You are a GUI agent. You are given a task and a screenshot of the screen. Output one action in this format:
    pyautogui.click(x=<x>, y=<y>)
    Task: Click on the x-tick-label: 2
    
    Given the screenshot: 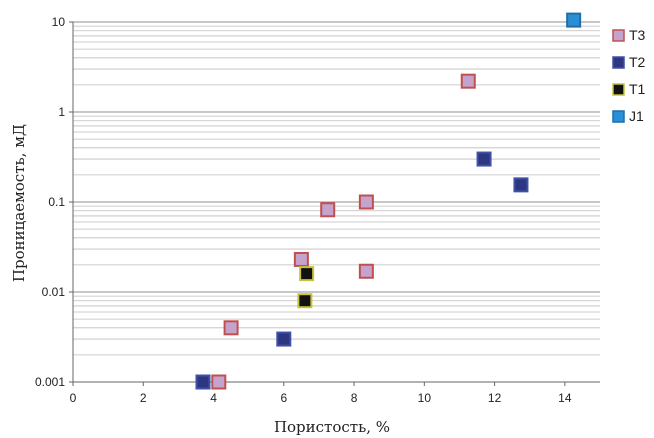 What is the action you would take?
    pyautogui.click(x=143, y=398)
    